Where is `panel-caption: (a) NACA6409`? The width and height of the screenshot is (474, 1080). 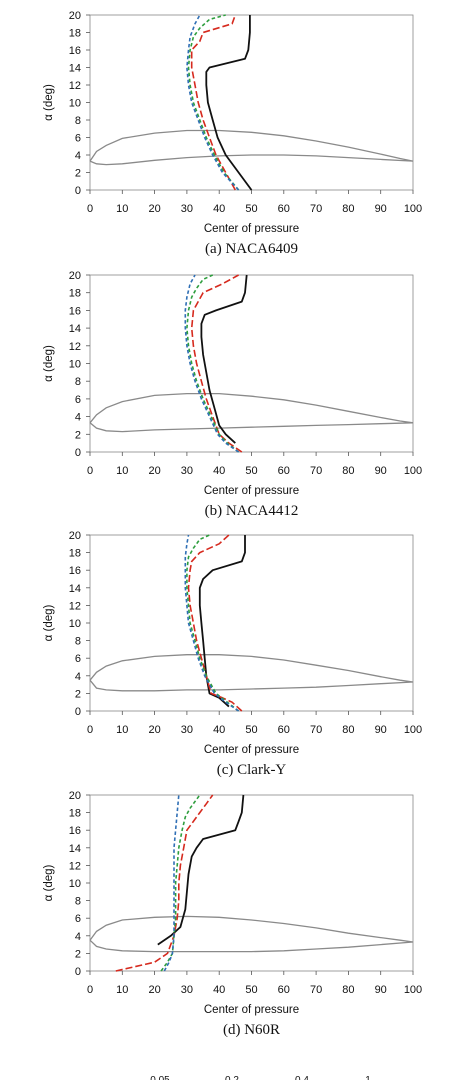
panel-caption: (a) NACA6409 is located at coordinates (251, 249).